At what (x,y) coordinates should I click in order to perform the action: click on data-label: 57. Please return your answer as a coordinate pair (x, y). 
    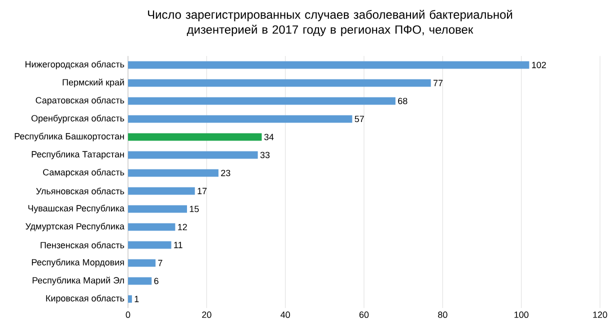
    Looking at the image, I should click on (359, 119).